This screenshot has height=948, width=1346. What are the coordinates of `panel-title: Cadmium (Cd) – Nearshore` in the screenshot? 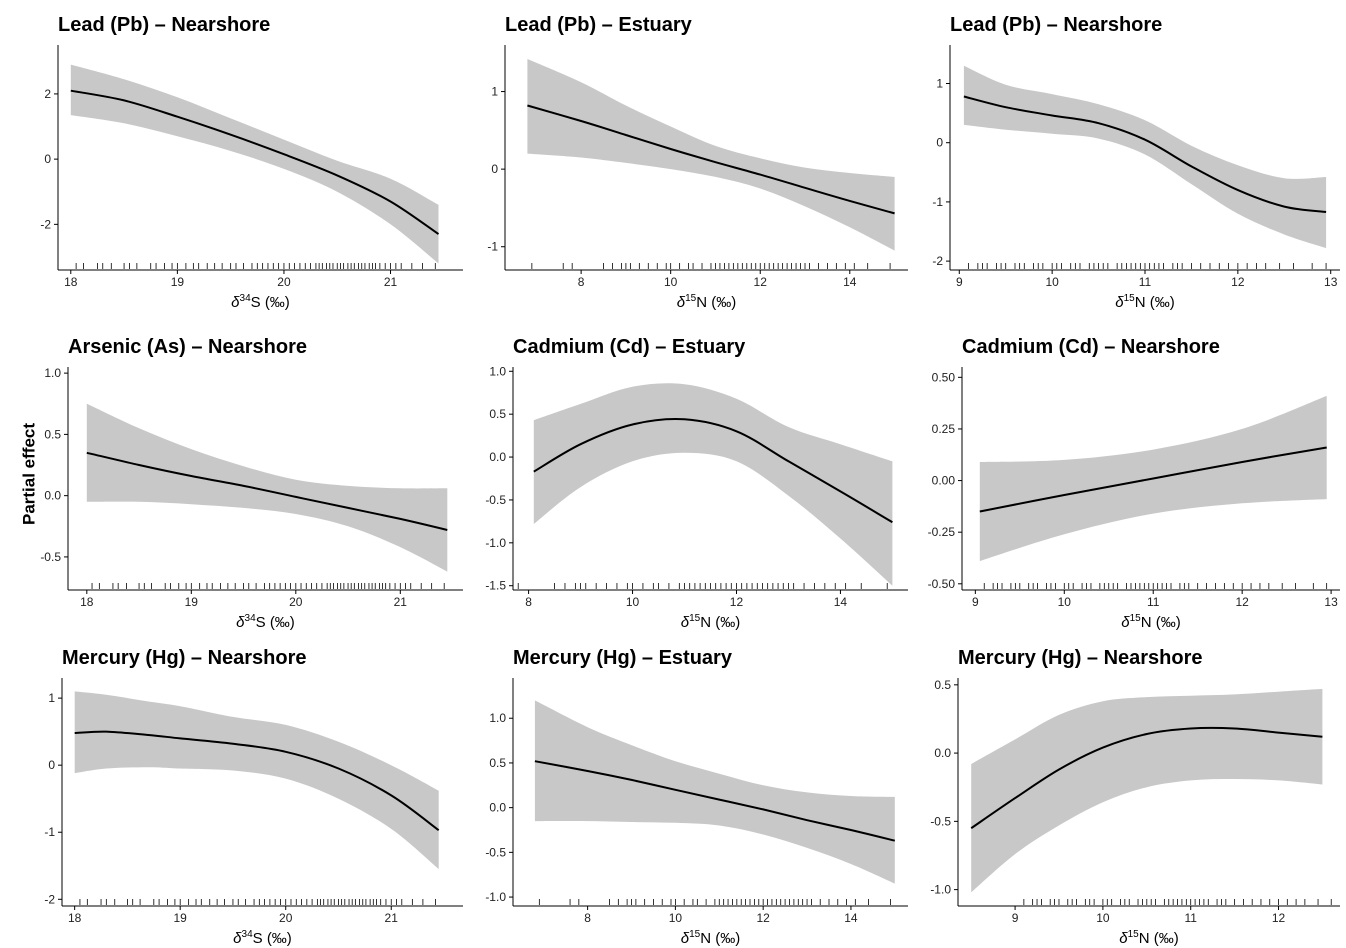 It's located at (1091, 347).